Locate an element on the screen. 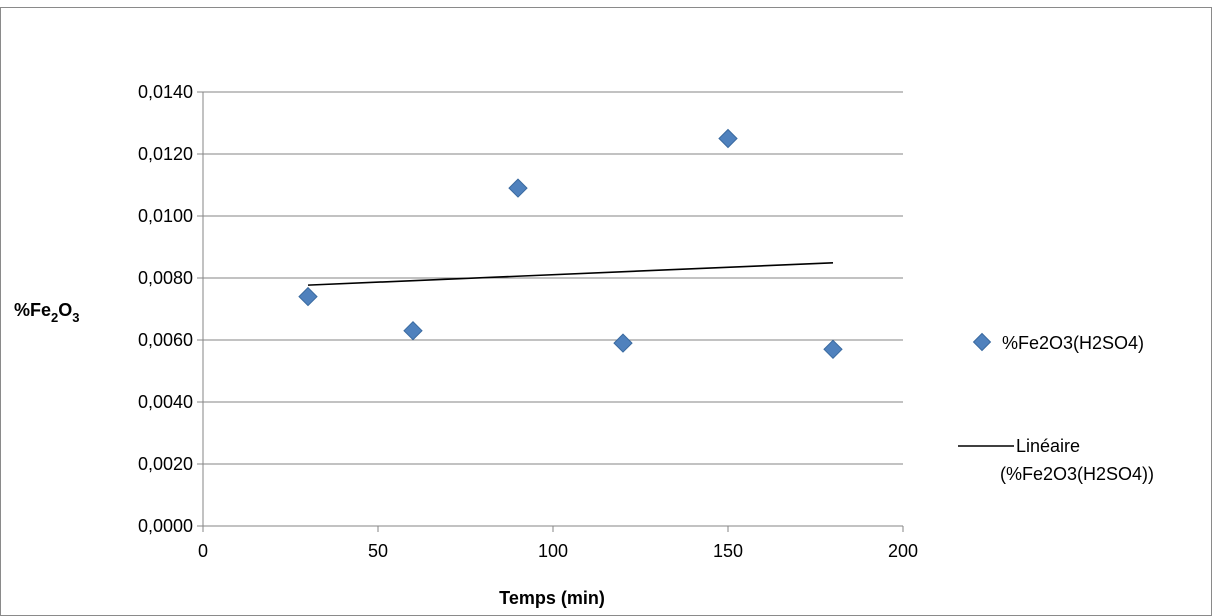  linear-trendline is located at coordinates (570, 274).